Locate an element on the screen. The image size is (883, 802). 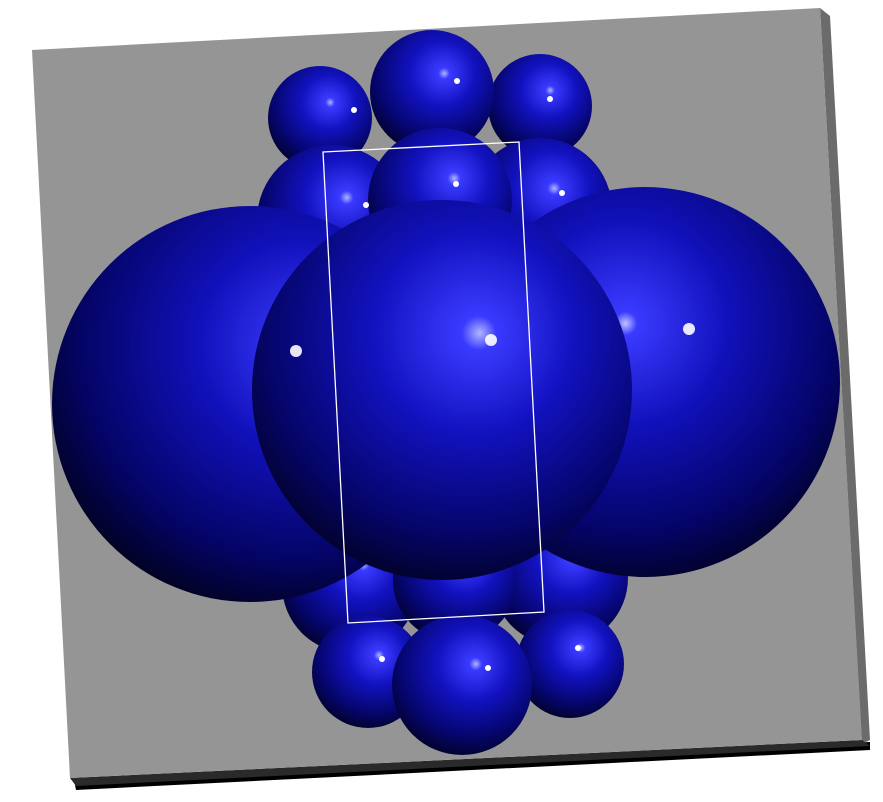
small-sphere-bottom-right is located at coordinates (570, 664).